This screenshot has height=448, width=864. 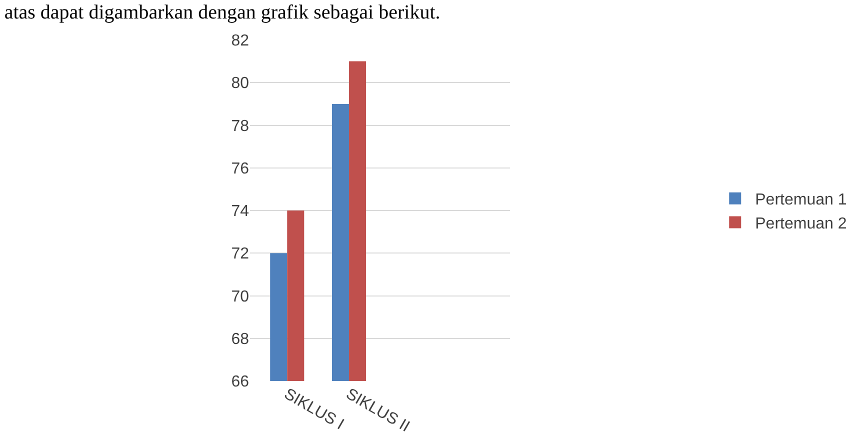 I want to click on y-tick-label: 80, so click(x=240, y=83).